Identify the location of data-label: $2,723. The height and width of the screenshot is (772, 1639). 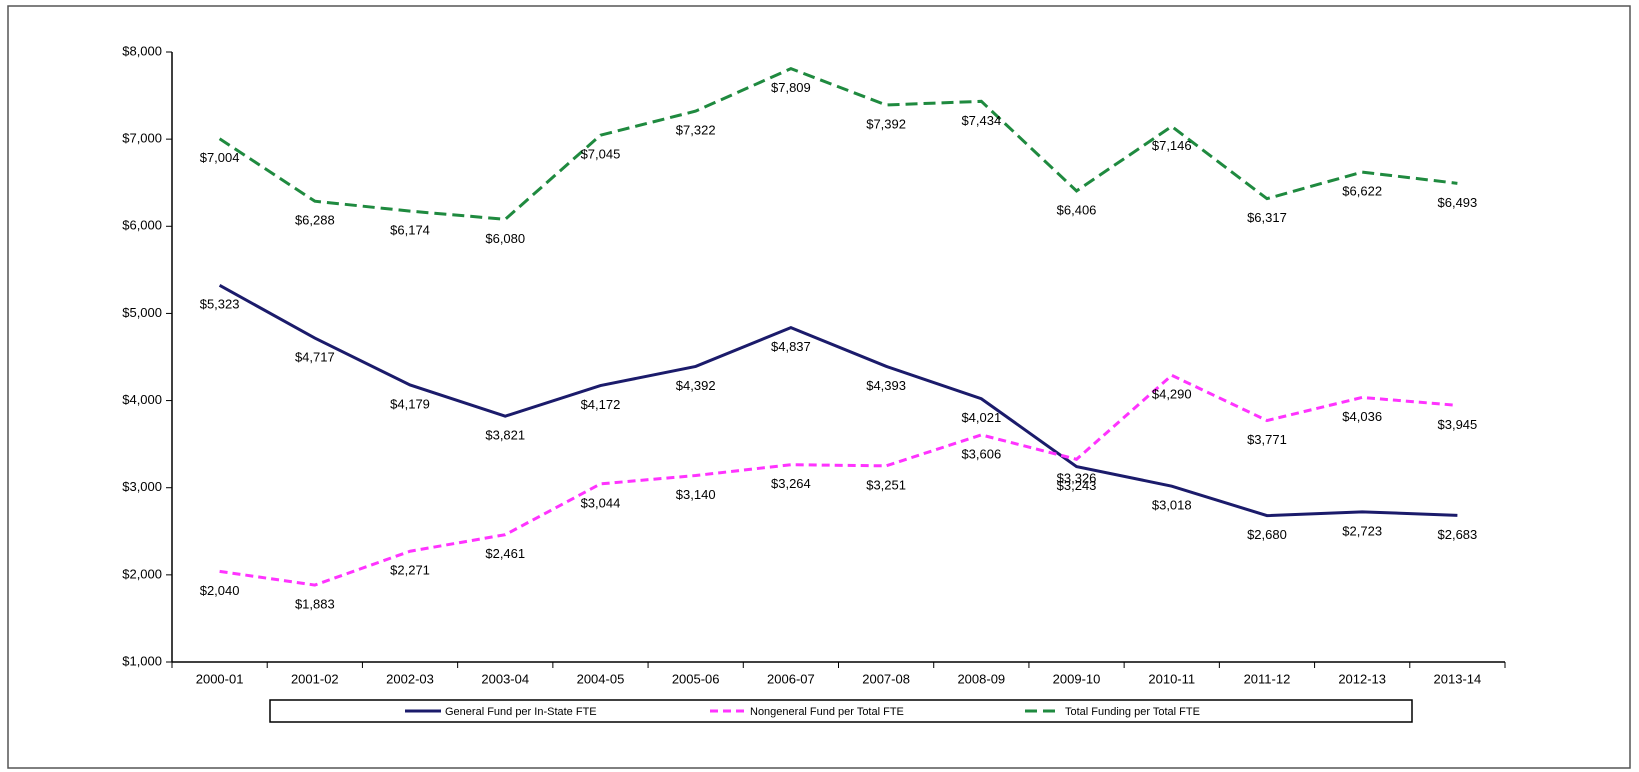
(1362, 530).